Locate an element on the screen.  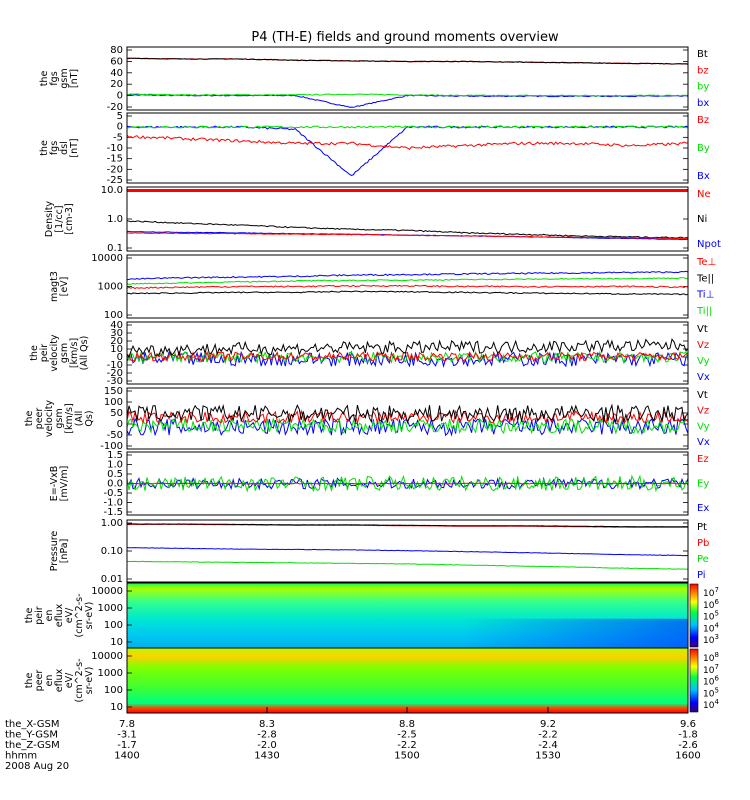
y-tick-label: 0.0 is located at coordinates (115, 484).